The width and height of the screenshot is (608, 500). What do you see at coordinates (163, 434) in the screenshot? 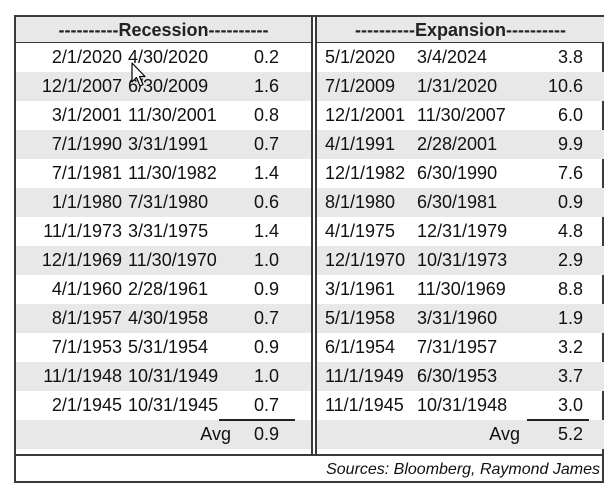
I see `recession-avg-row: Avg 0.9` at bounding box center [163, 434].